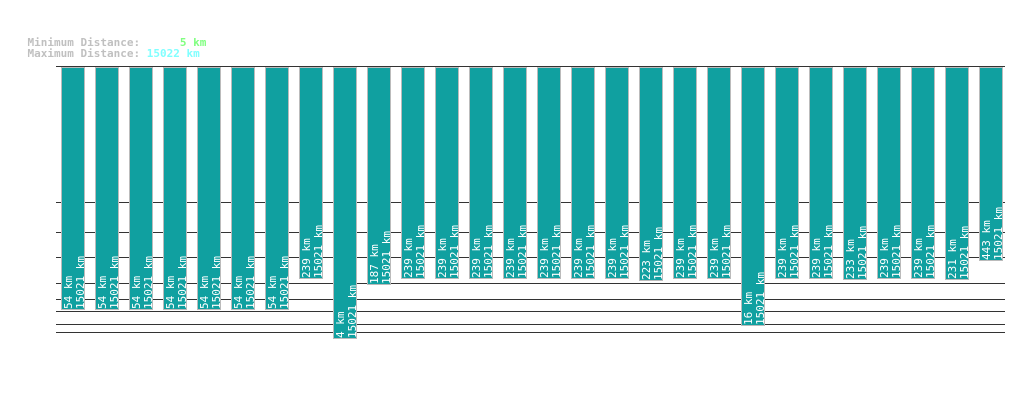  What do you see at coordinates (958, 252) in the screenshot?
I see `bar-label: 231 km 15021 km` at bounding box center [958, 252].